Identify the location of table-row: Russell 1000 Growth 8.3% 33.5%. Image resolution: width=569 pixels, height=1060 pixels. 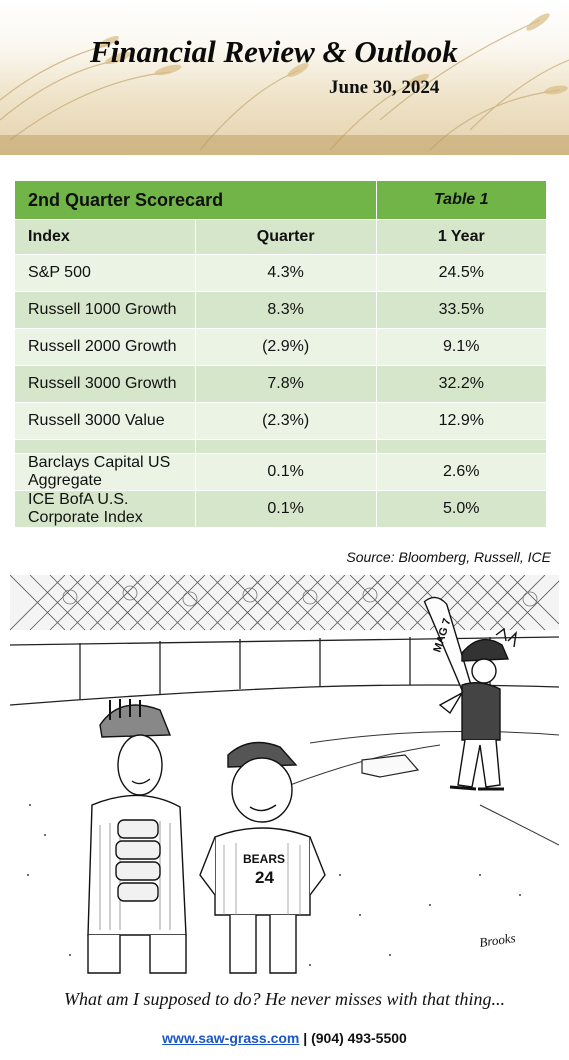
(281, 310).